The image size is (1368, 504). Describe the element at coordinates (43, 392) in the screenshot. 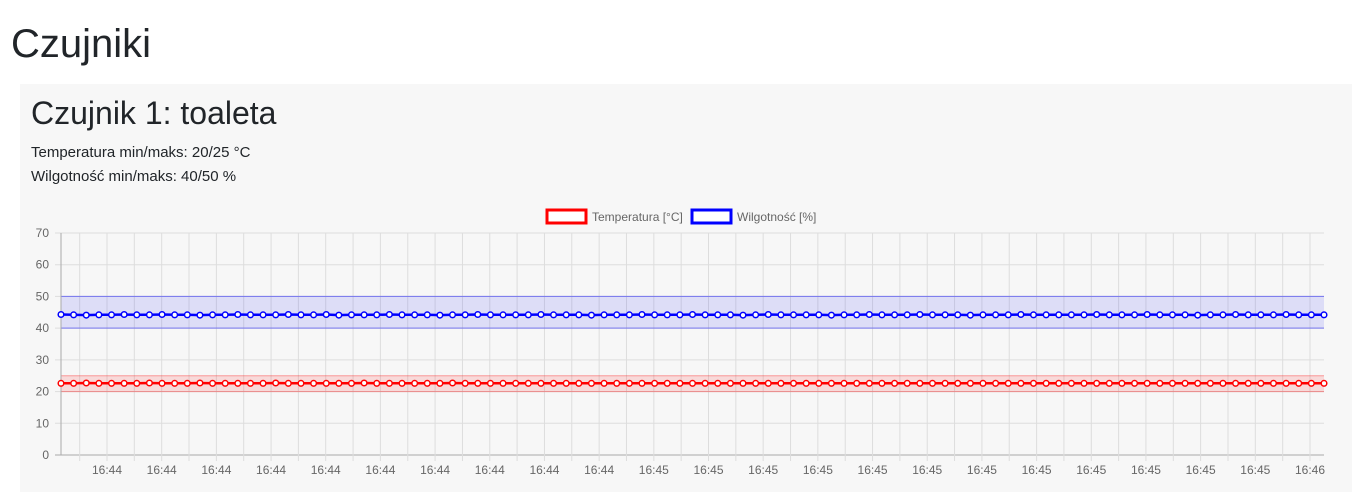

I see `y-tick-label: 20` at that location.